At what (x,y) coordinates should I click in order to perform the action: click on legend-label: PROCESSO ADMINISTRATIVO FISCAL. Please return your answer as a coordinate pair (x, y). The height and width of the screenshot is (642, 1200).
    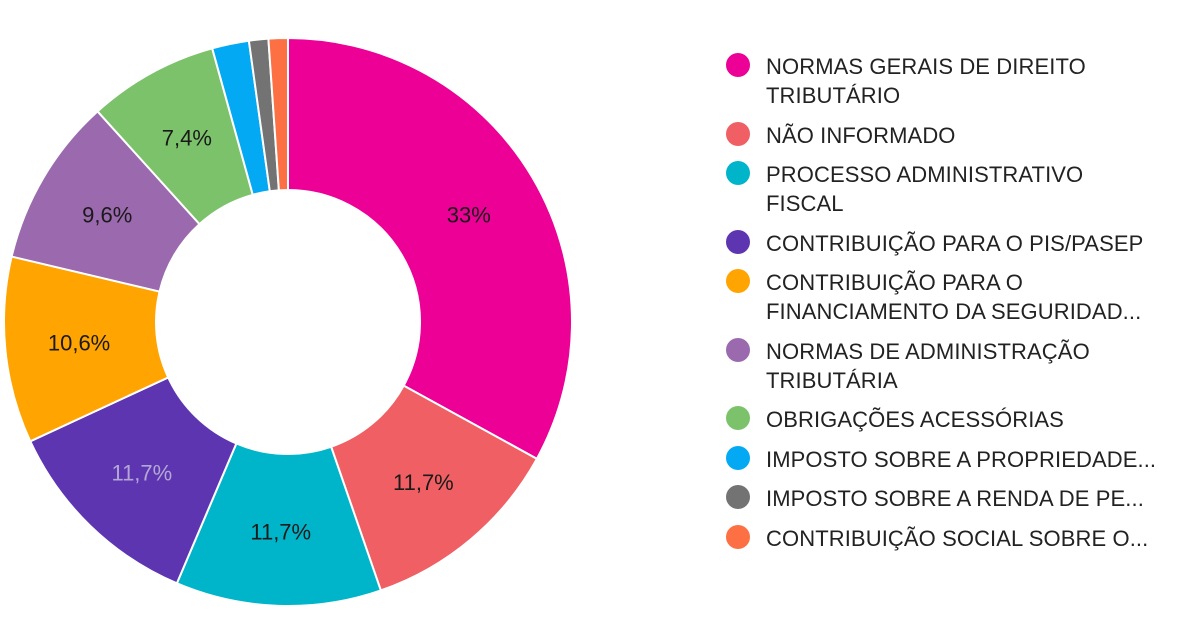
    Looking at the image, I should click on (925, 189).